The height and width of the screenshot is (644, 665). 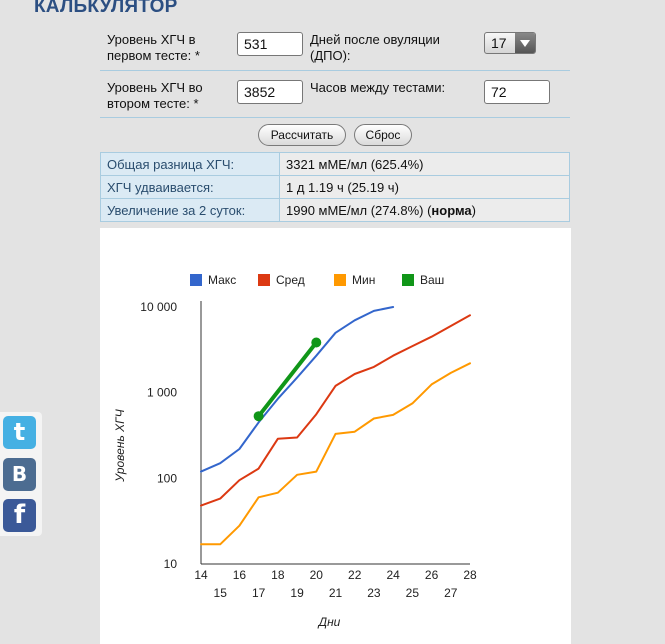 What do you see at coordinates (413, 593) in the screenshot?
I see `x-tick-label: 25` at bounding box center [413, 593].